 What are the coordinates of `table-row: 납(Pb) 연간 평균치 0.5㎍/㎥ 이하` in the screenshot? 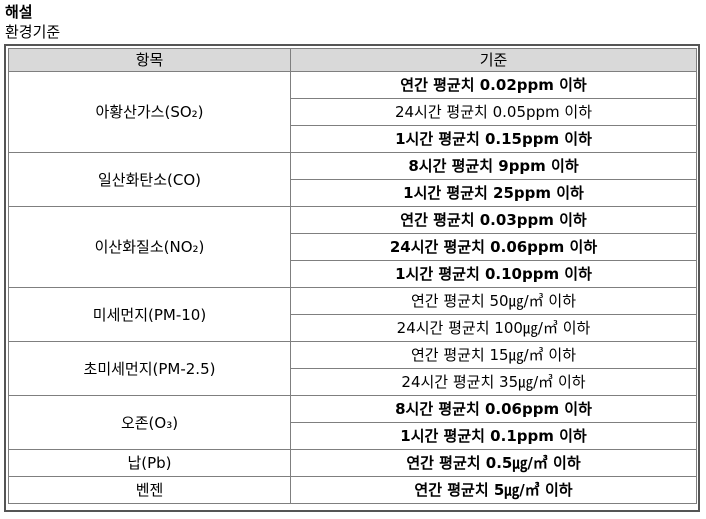 It's located at (352, 463).